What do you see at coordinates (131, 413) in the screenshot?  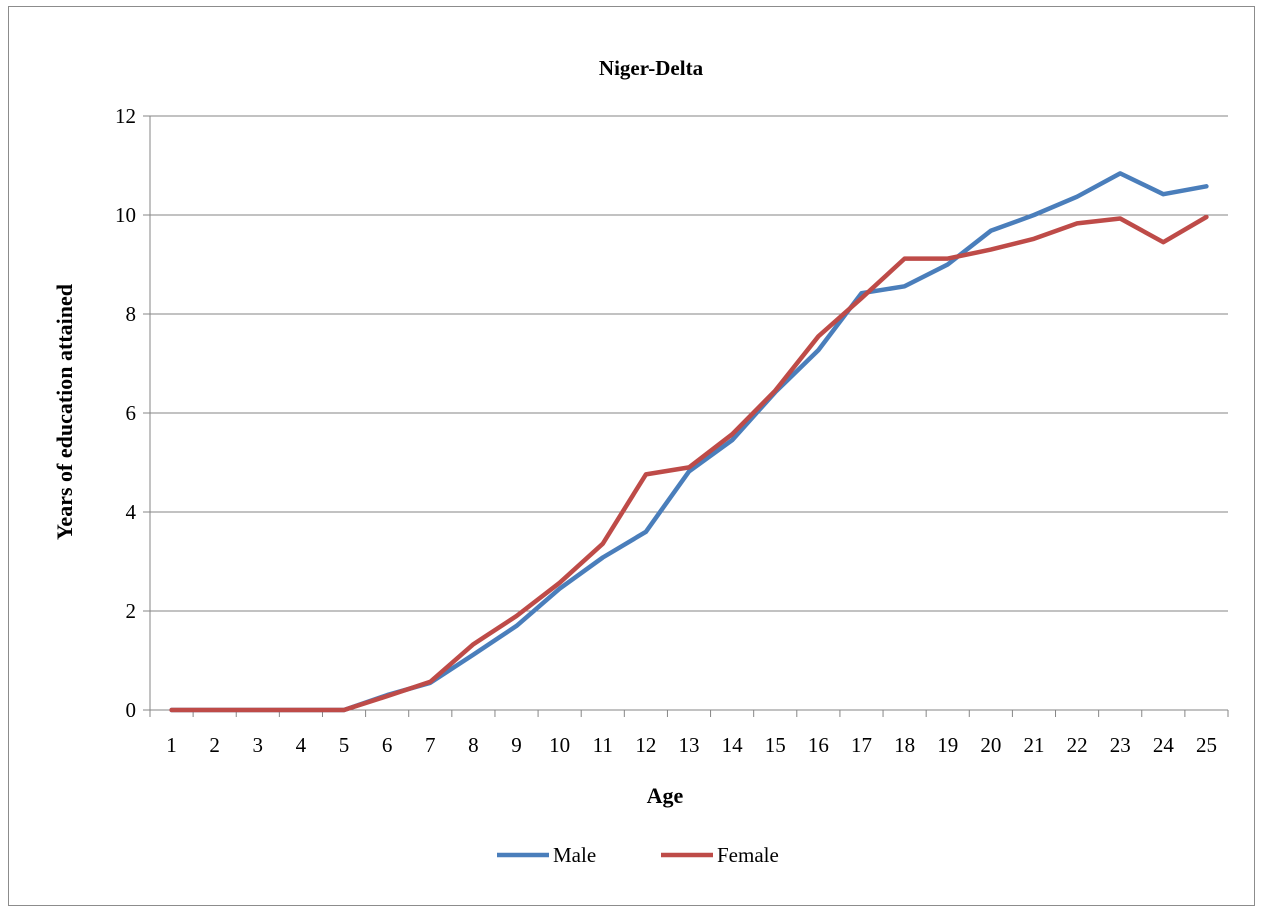 I see `y-tick-label: 6` at bounding box center [131, 413].